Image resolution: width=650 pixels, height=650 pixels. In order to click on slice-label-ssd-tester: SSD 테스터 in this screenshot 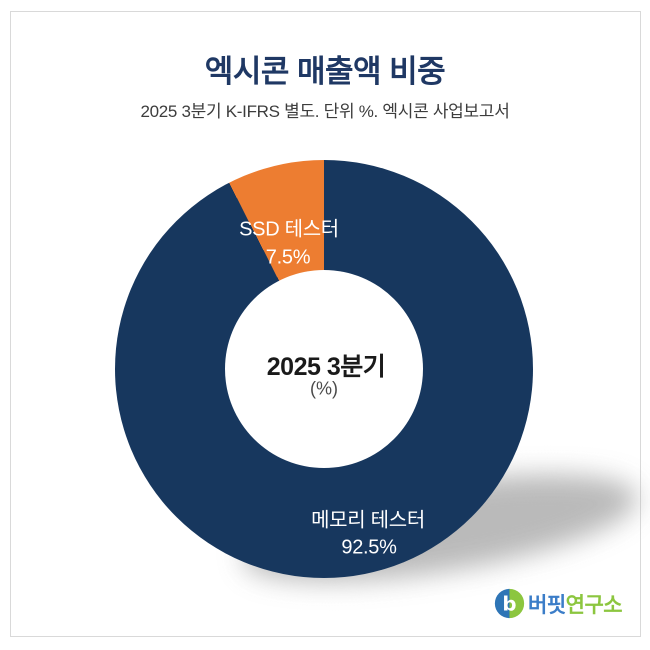, I will do `click(289, 229)`.